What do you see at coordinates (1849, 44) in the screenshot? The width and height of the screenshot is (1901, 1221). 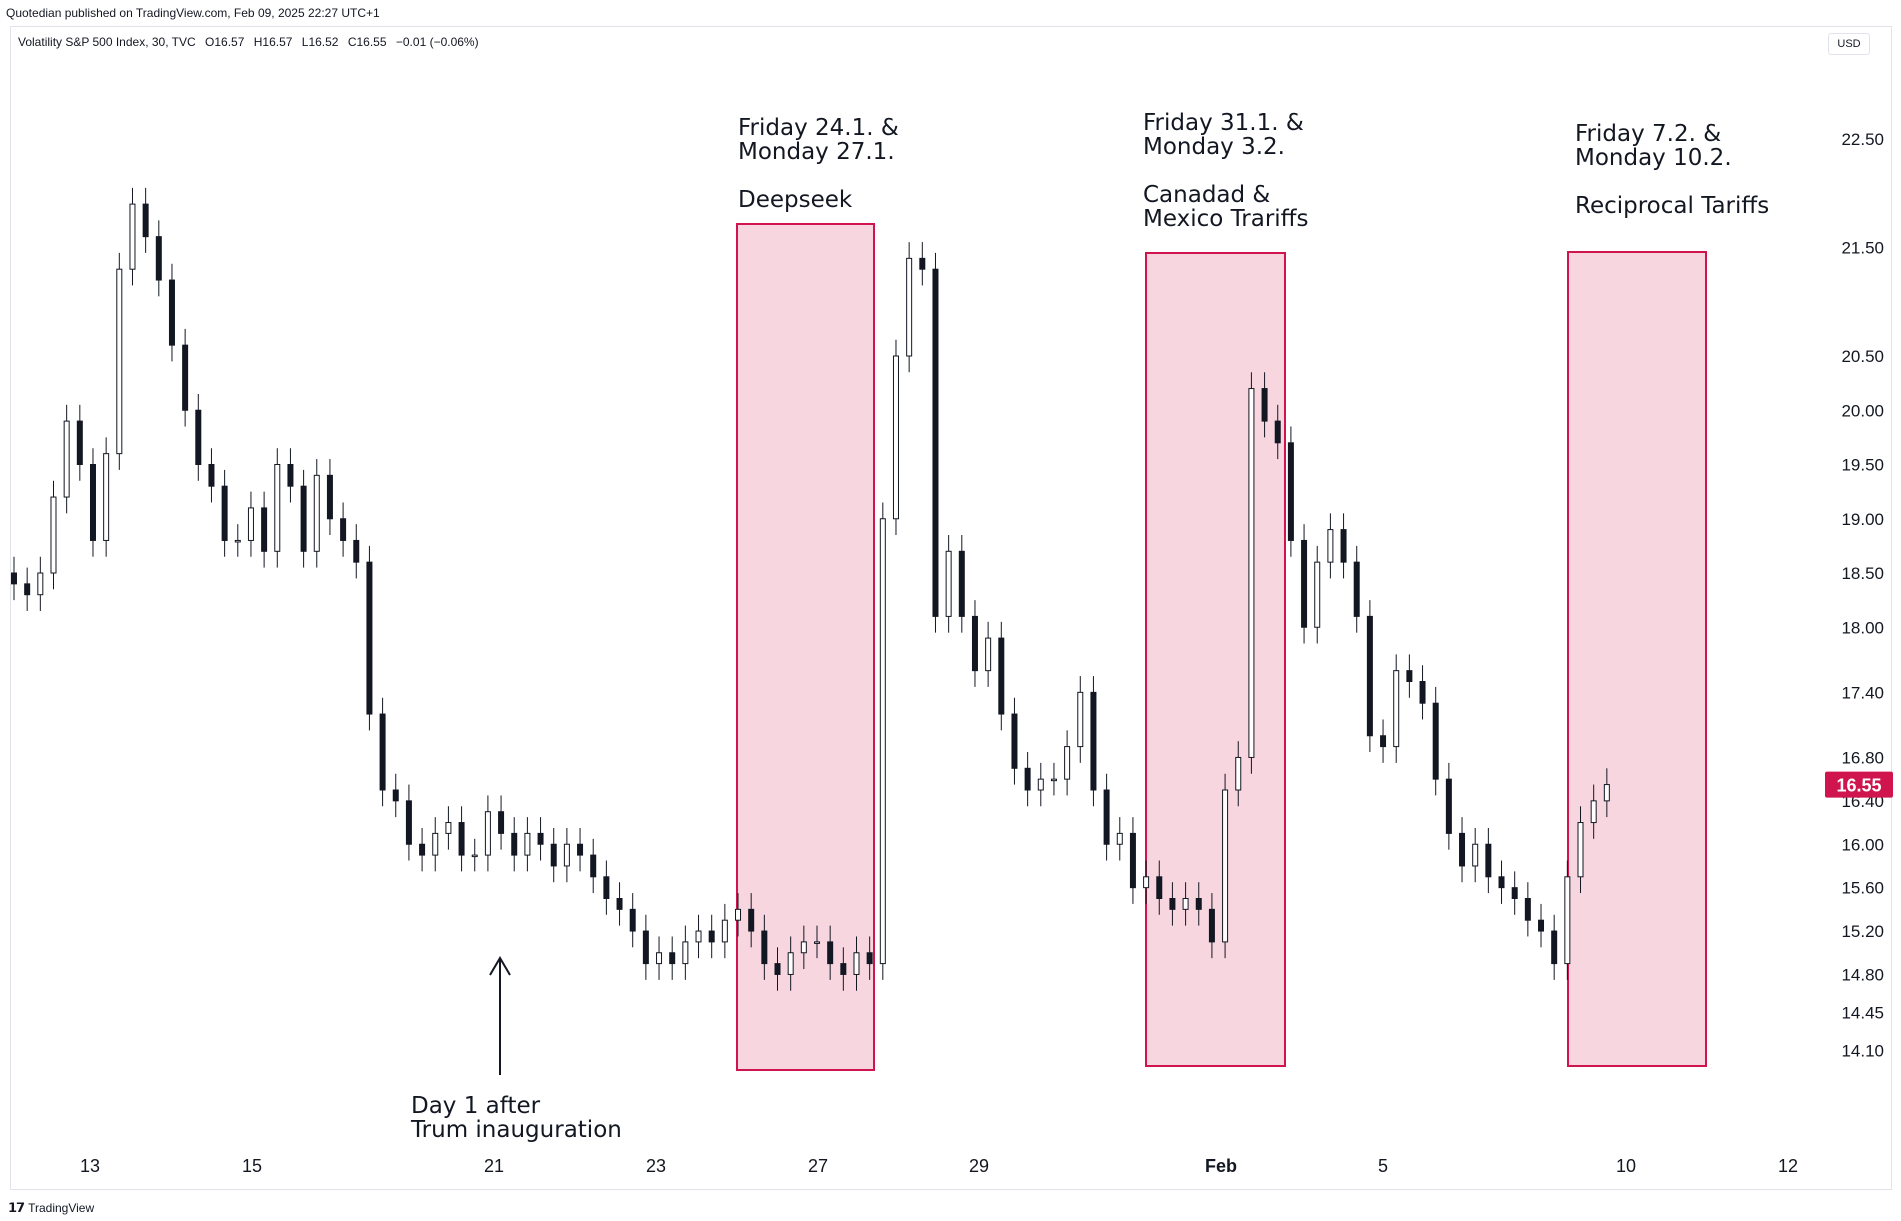 I see `currency-button: USD` at bounding box center [1849, 44].